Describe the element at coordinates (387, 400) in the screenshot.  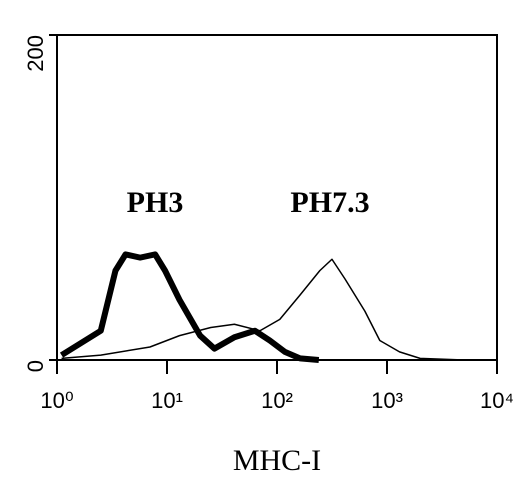
I see `x-tick-label: 10³` at that location.